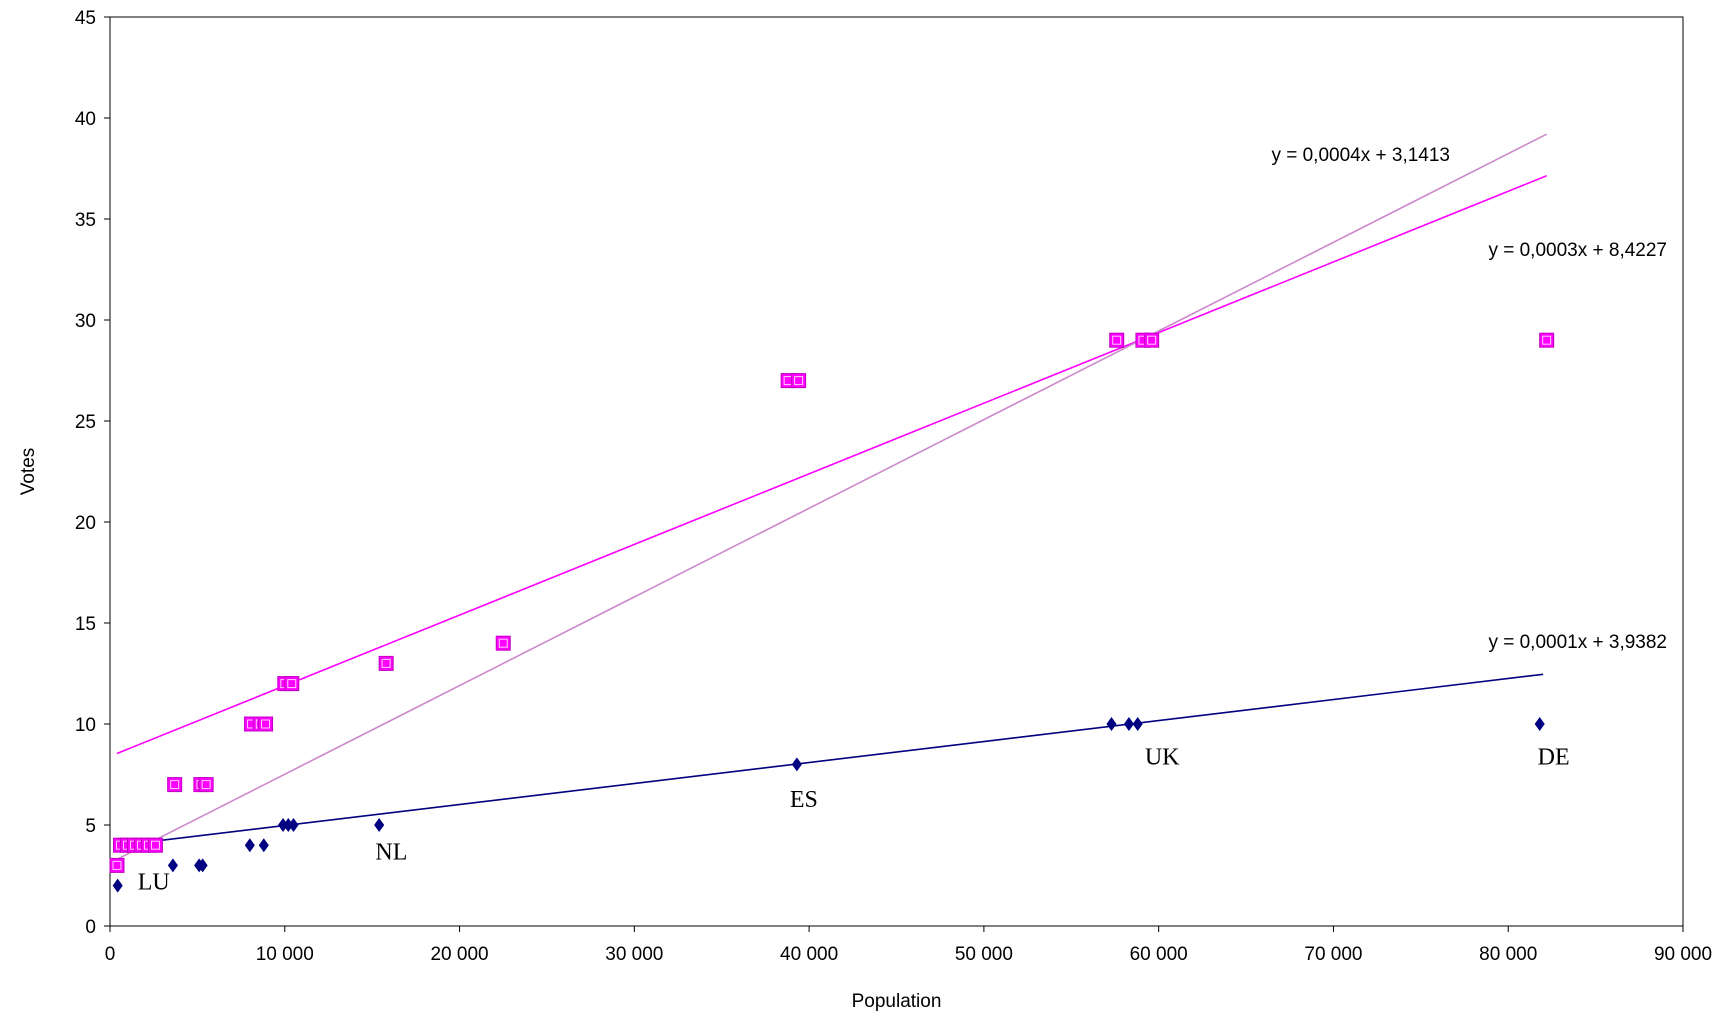  I want to click on trendline, so click(830, 760).